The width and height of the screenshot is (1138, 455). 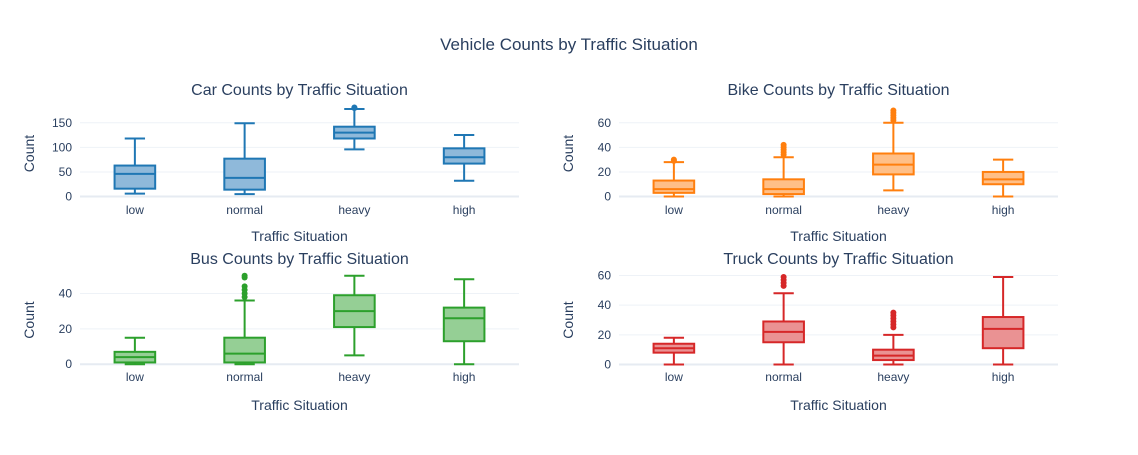 What do you see at coordinates (66, 172) in the screenshot?
I see `car-ytick-label: 50` at bounding box center [66, 172].